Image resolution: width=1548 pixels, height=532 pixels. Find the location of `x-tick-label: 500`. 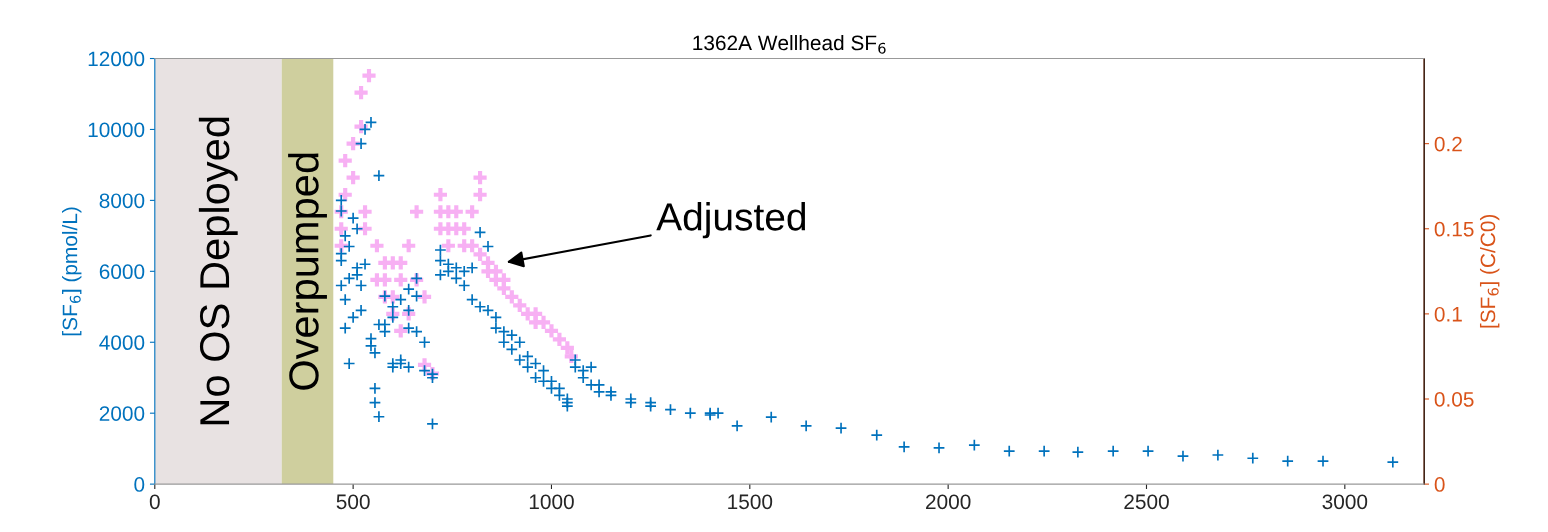

x-tick-label: 500 is located at coordinates (353, 502).